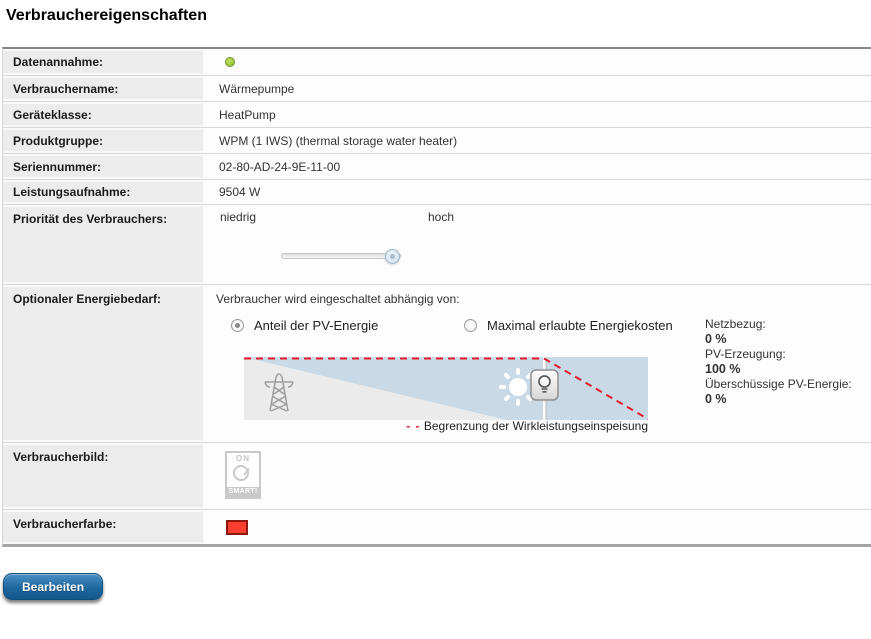 This screenshot has width=871, height=639. I want to click on row-label: Optionaler Energiebedarf:, so click(104, 363).